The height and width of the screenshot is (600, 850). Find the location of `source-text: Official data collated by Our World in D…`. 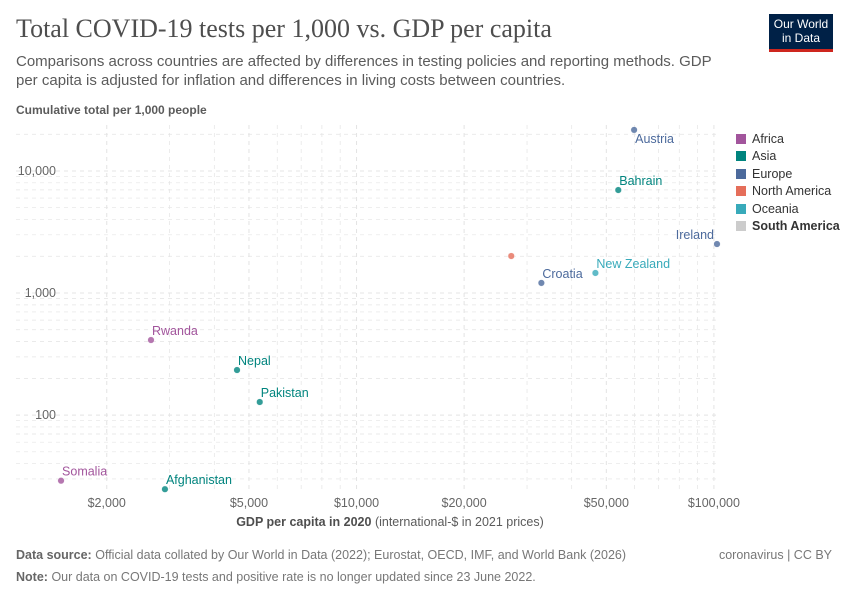

source-text: Official data collated by Our World in D… is located at coordinates (361, 555).